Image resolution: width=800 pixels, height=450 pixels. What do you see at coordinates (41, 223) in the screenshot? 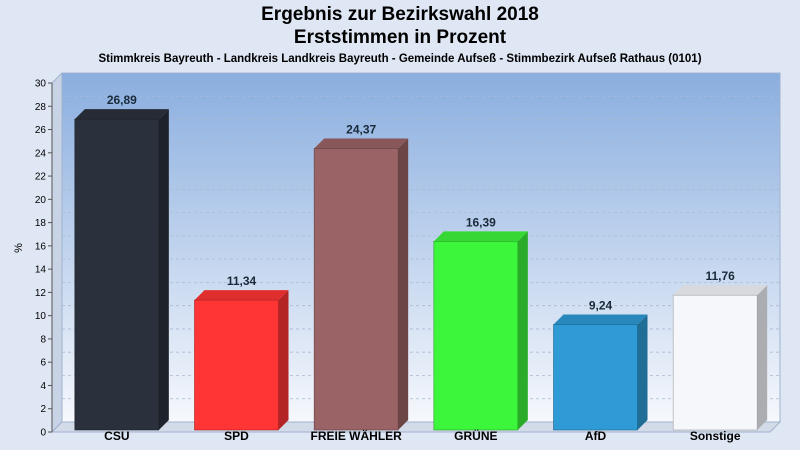
I see `y-tick-label: 18` at bounding box center [41, 223].